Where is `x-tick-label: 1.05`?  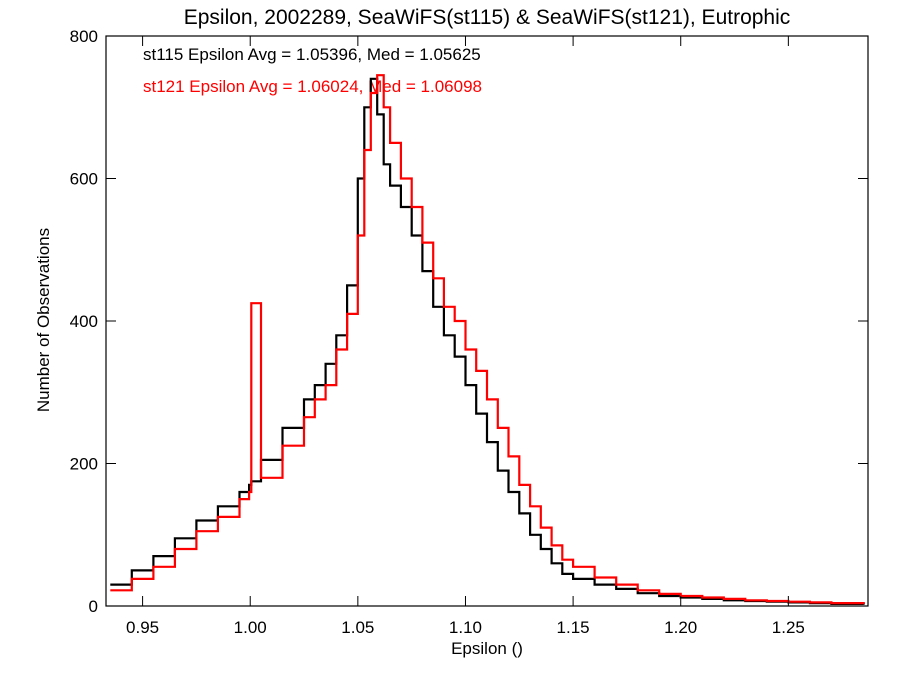
x-tick-label: 1.05 is located at coordinates (357, 627).